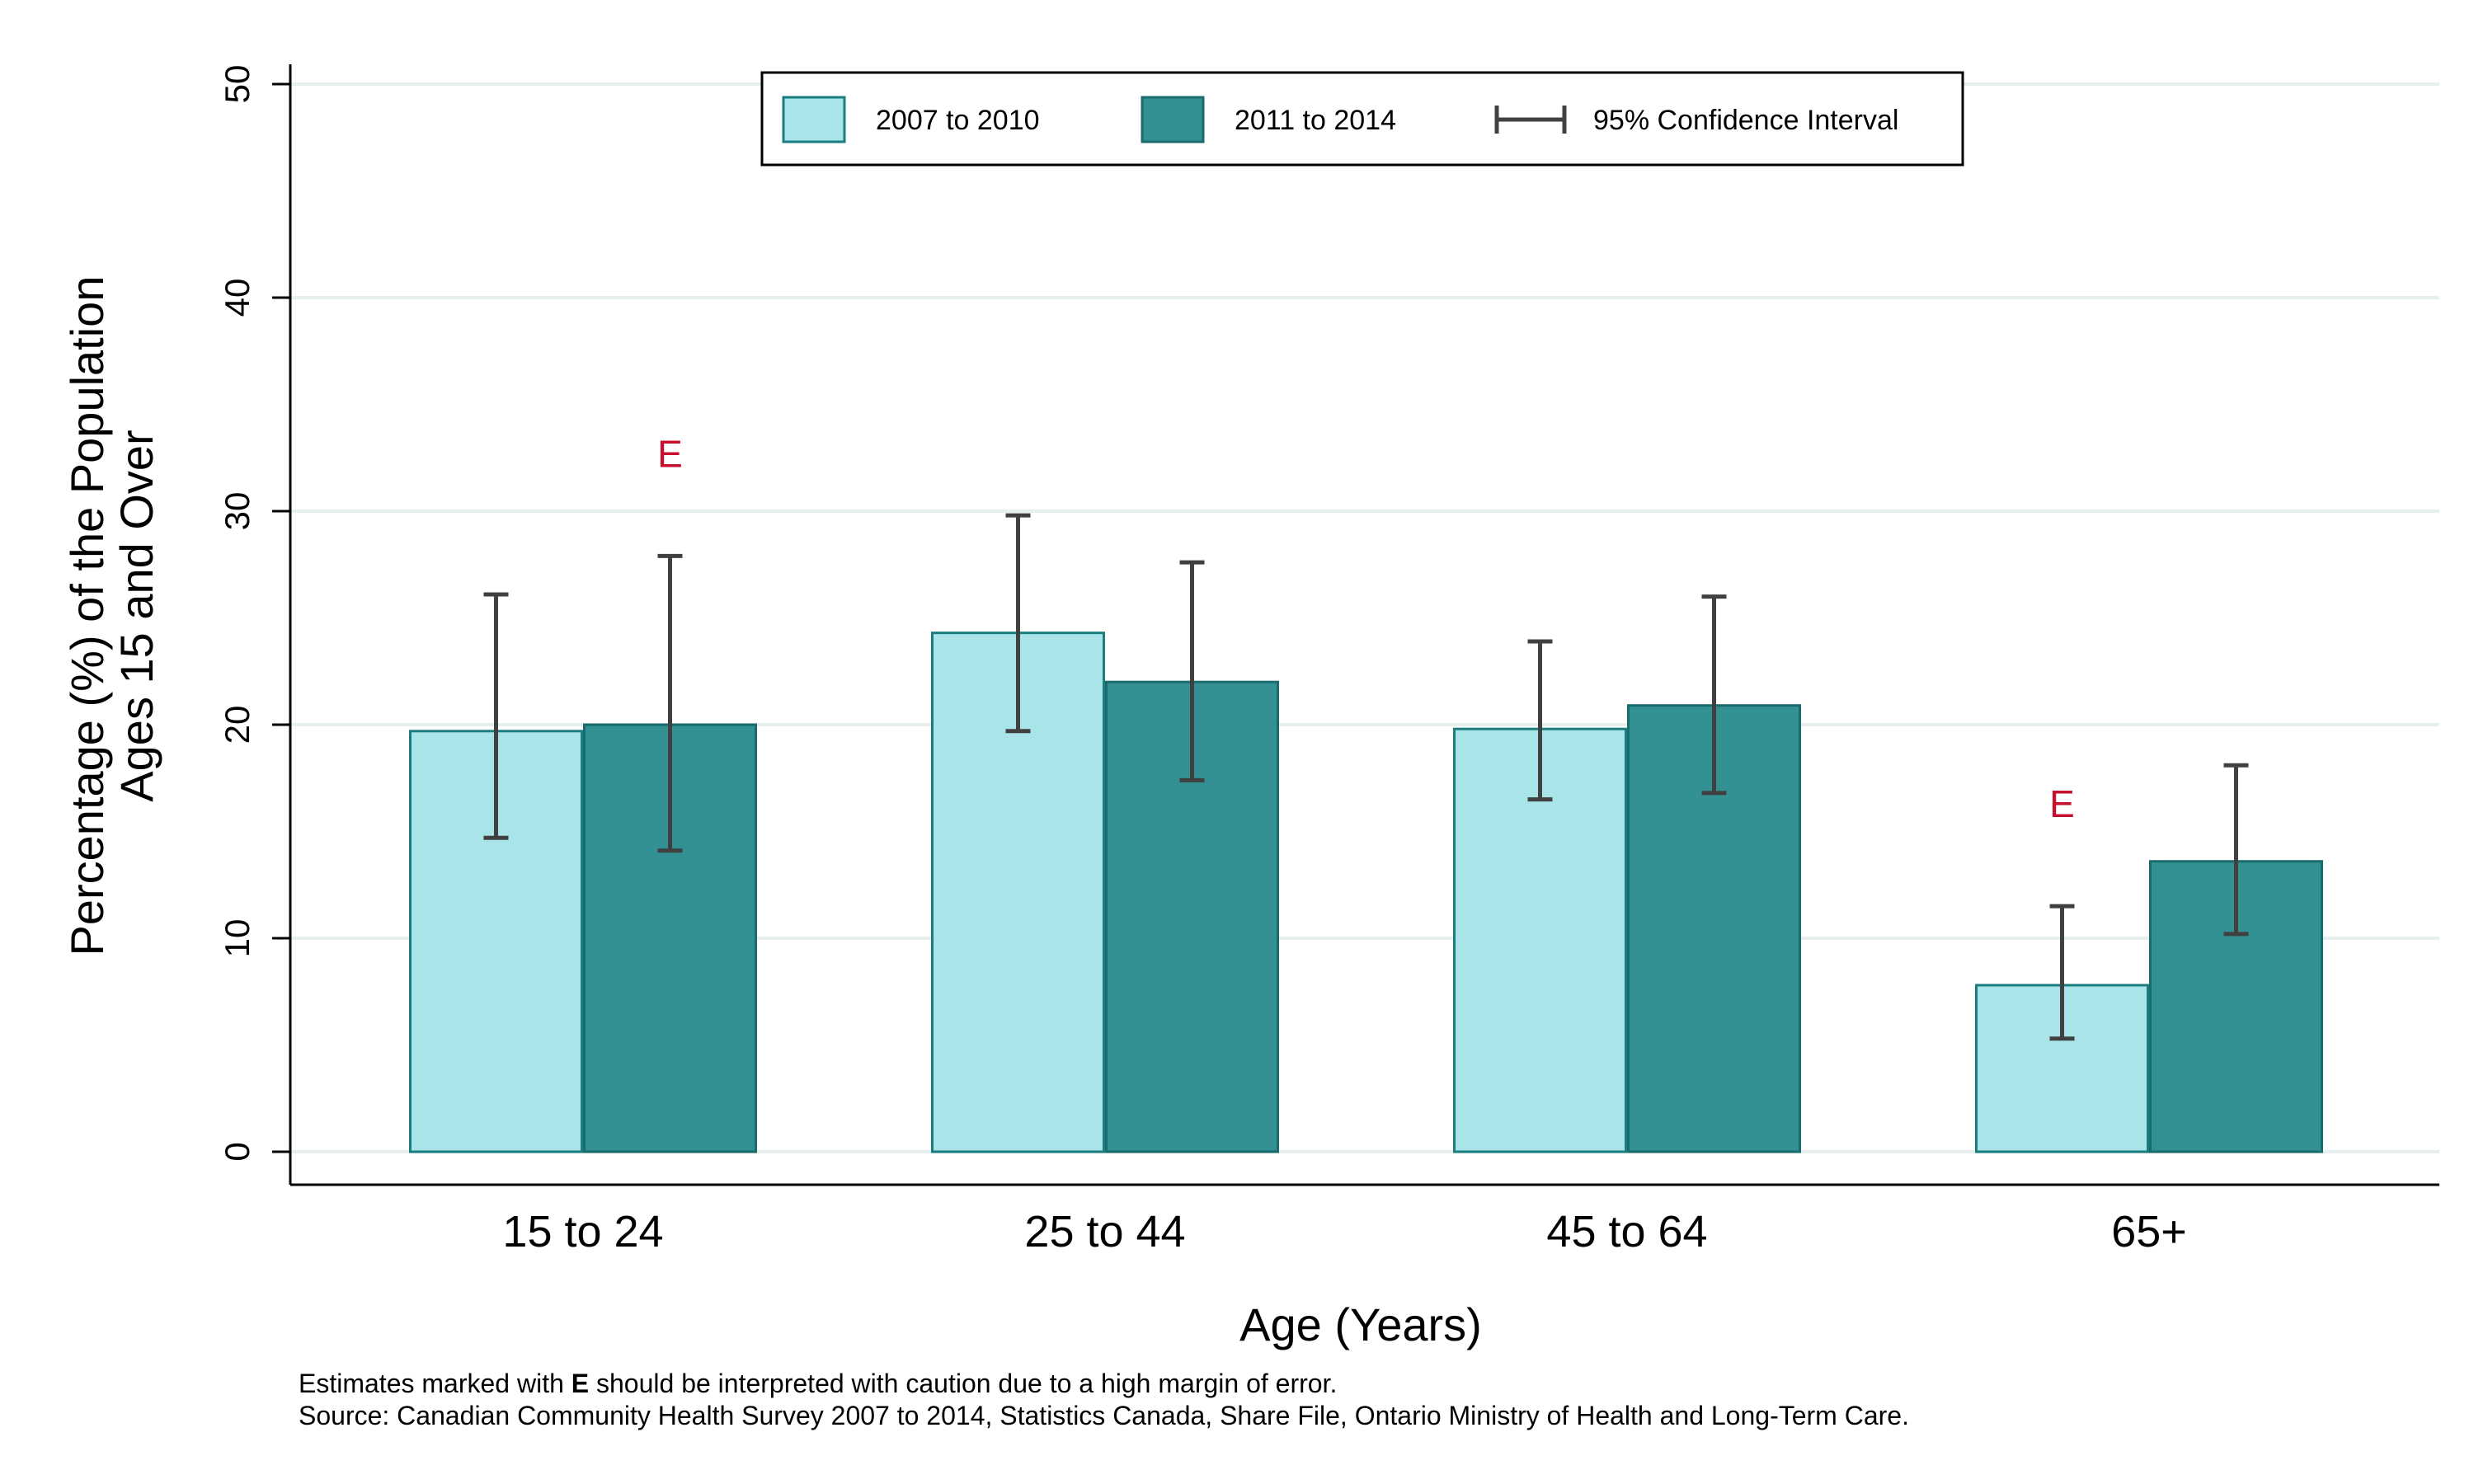  I want to click on legend-swatch-2011-2014, so click(1173, 120).